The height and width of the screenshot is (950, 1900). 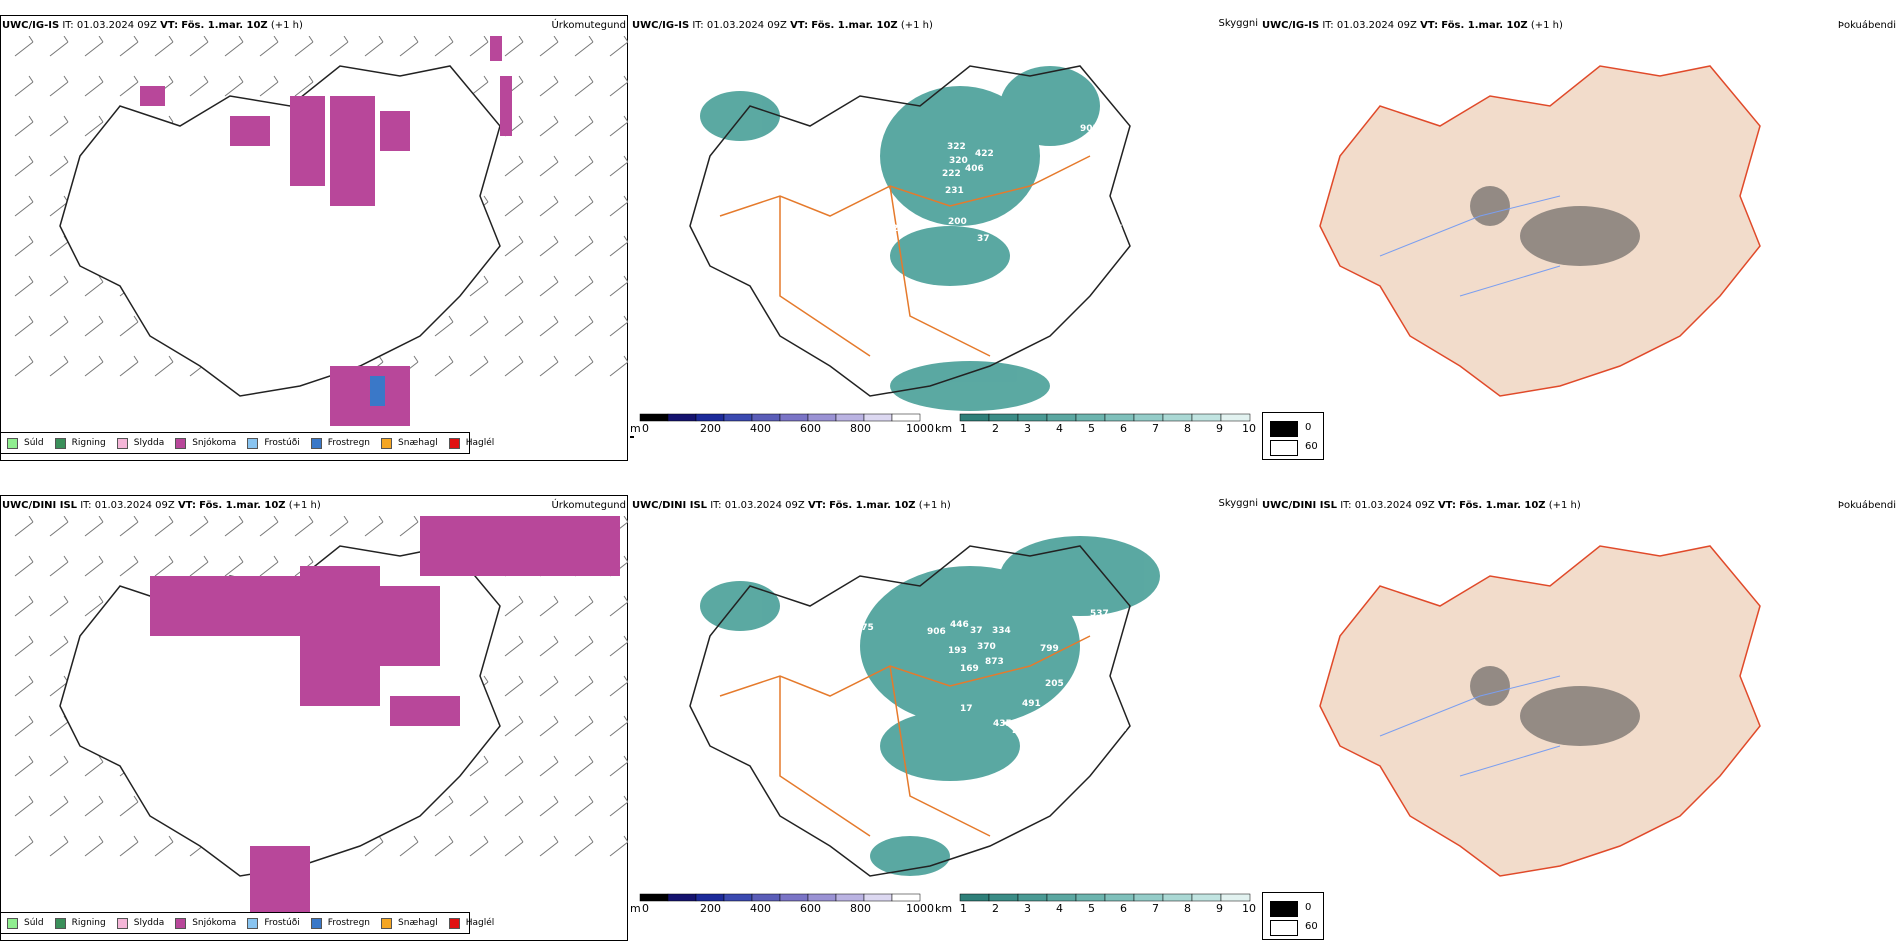 I want to click on svg-text: 167, so click(x=1119, y=729).